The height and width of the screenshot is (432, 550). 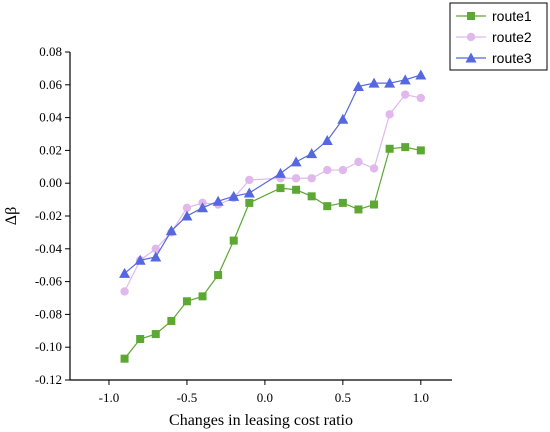 I want to click on y-tick-label: 0.06, so click(x=50, y=84).